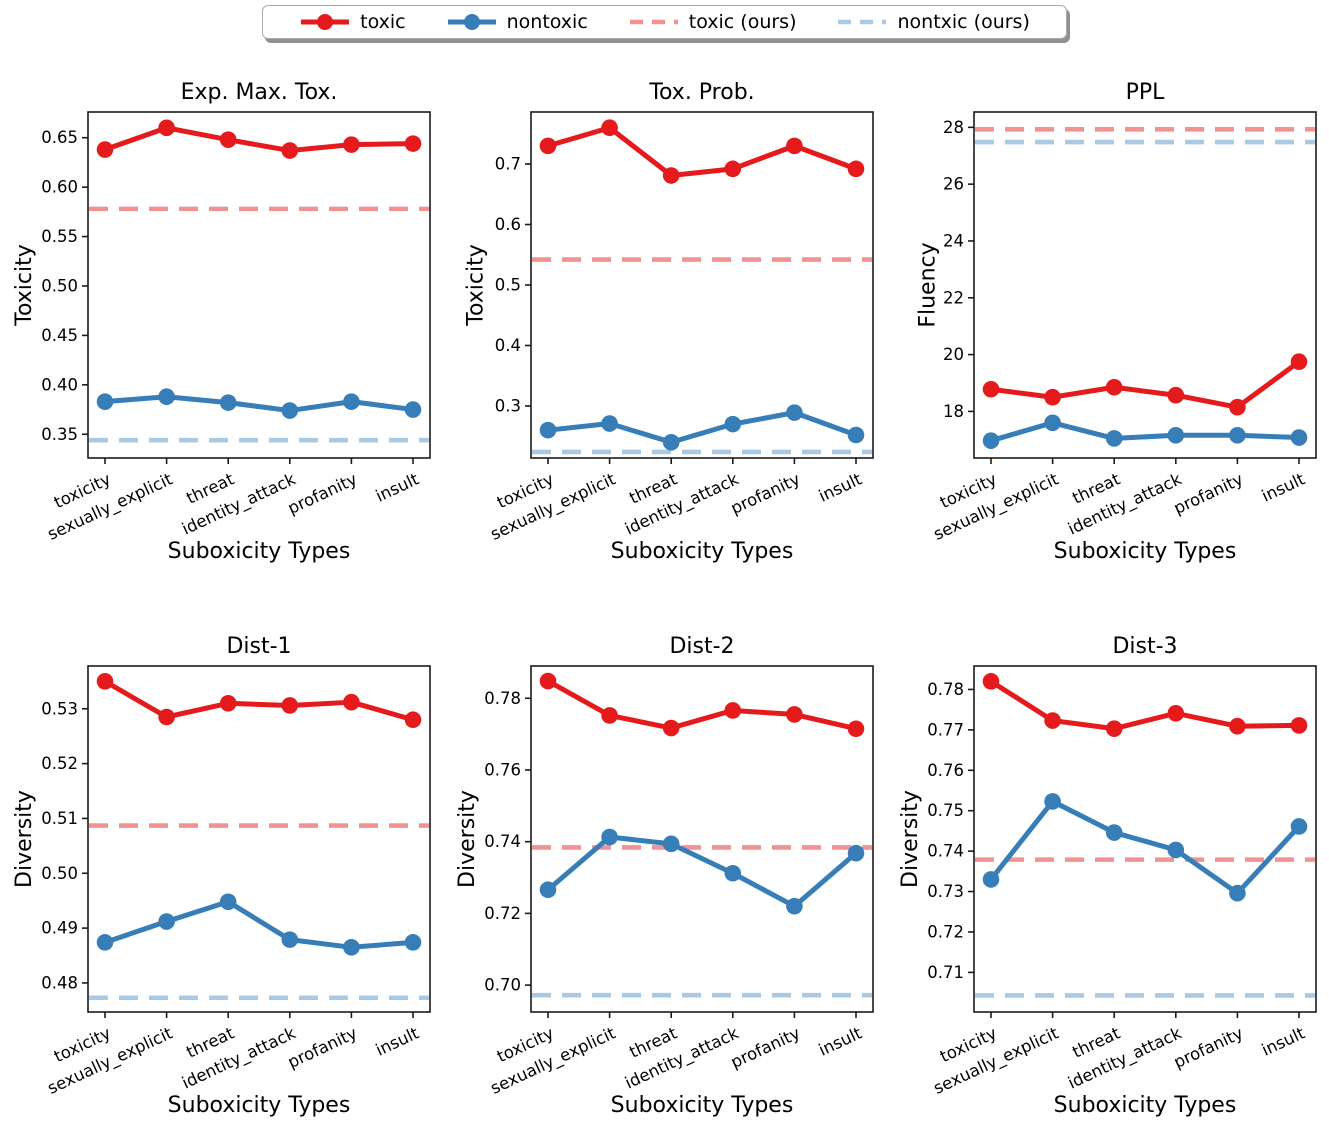 The width and height of the screenshot is (1329, 1135). What do you see at coordinates (945, 729) in the screenshot?
I see `y-tick-label: 0.77` at bounding box center [945, 729].